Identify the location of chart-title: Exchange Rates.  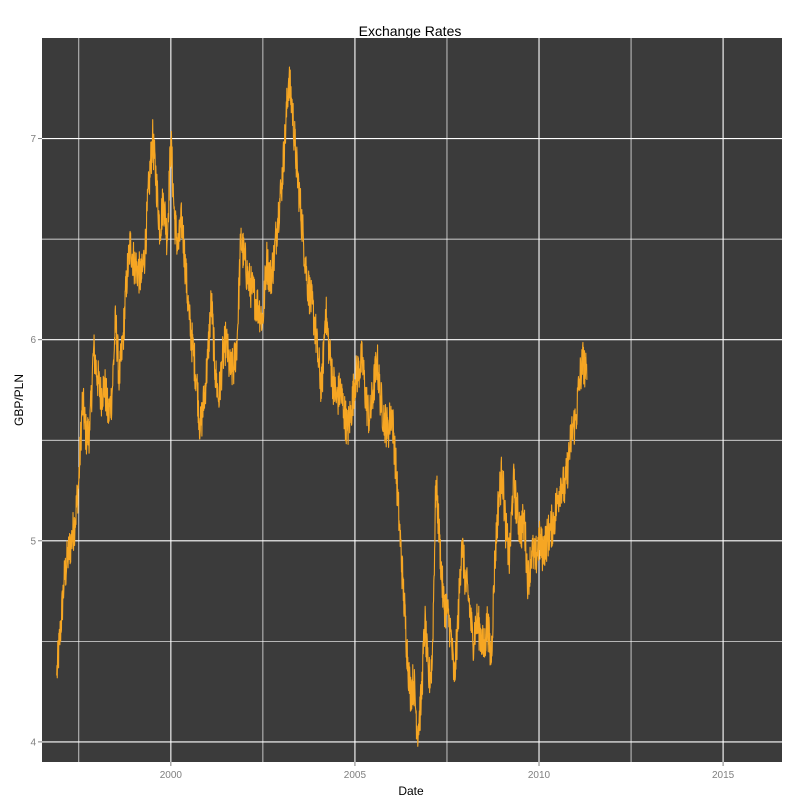
(410, 31).